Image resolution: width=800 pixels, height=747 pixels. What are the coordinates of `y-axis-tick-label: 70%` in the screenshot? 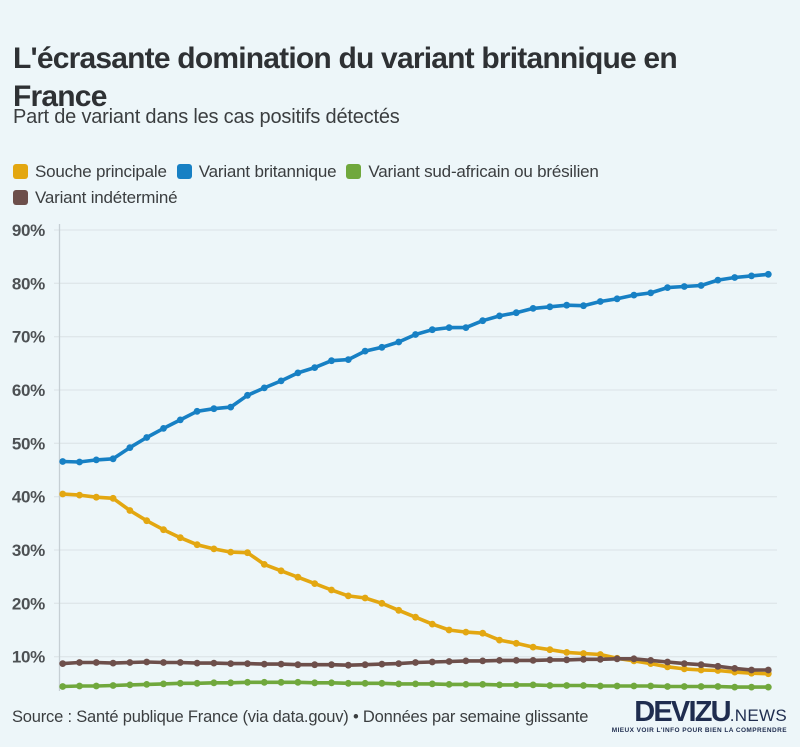 It's located at (28, 337).